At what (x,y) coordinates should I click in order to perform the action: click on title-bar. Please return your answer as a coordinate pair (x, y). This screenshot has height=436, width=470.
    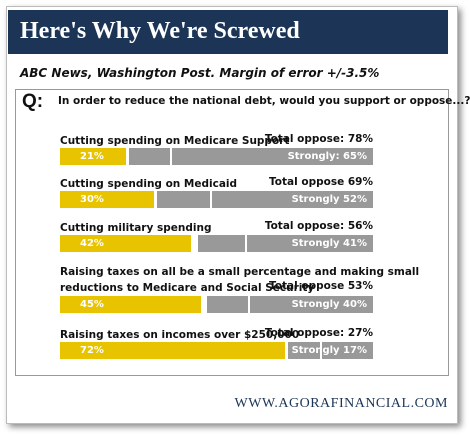
    Looking at the image, I should click on (228, 32).